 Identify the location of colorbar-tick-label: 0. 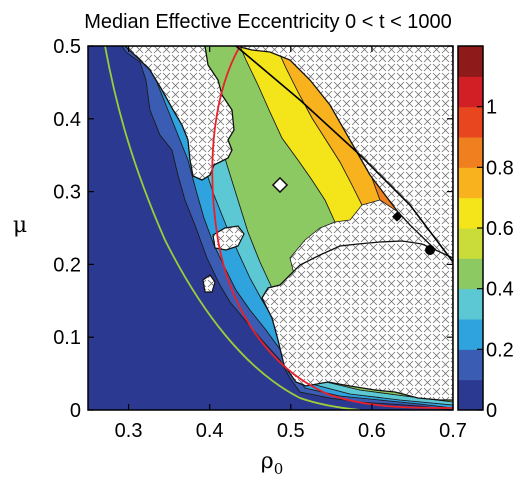
(491, 411).